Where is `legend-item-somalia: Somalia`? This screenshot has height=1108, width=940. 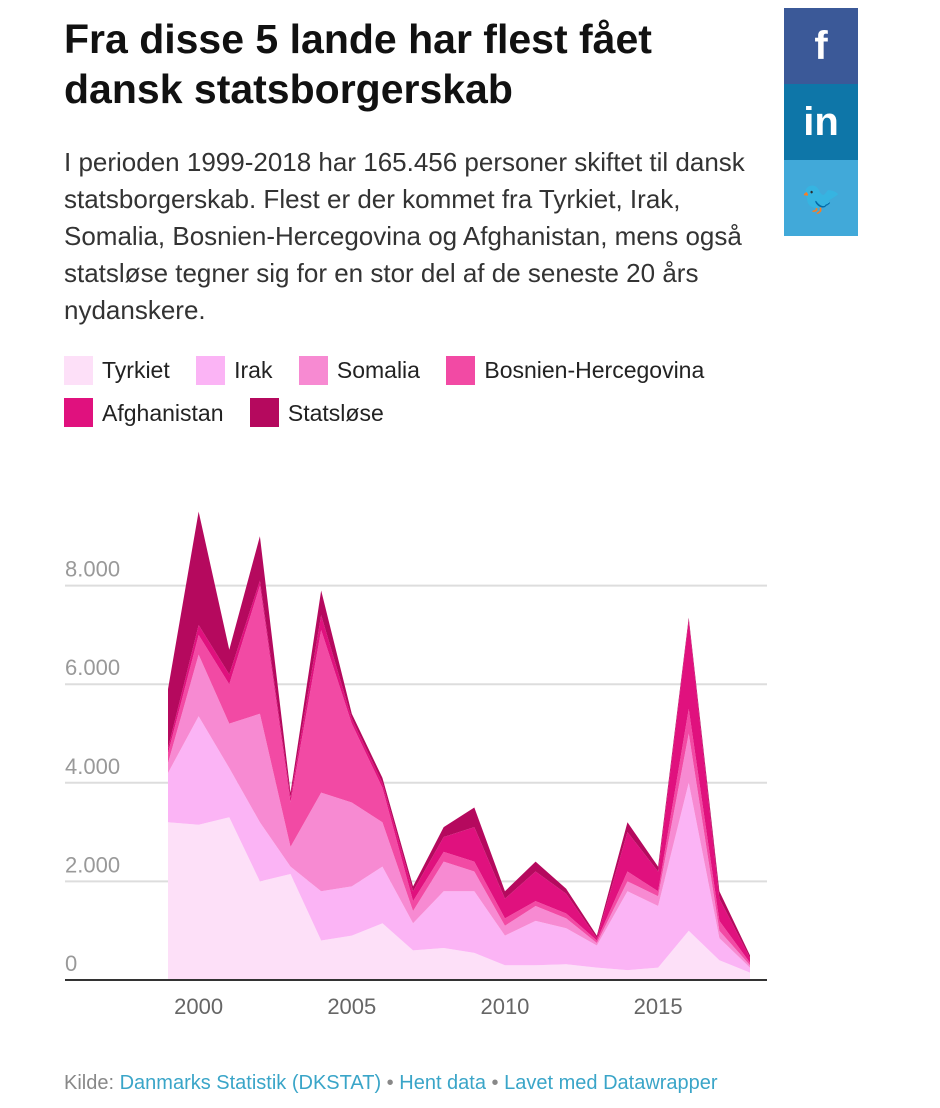 legend-item-somalia: Somalia is located at coordinates (359, 370).